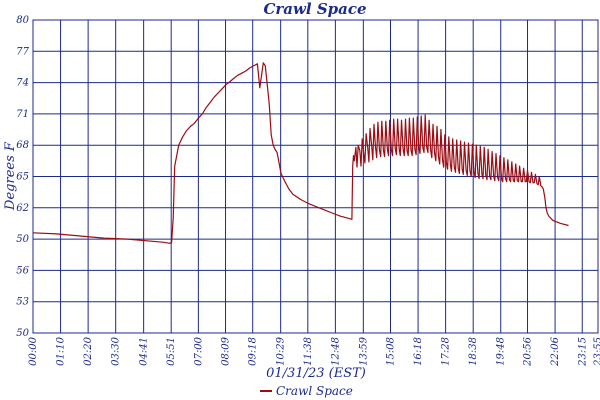 This screenshot has height=400, width=600. What do you see at coordinates (316, 373) in the screenshot?
I see `x-axis-label: 01/31/23 (EST)` at bounding box center [316, 373].